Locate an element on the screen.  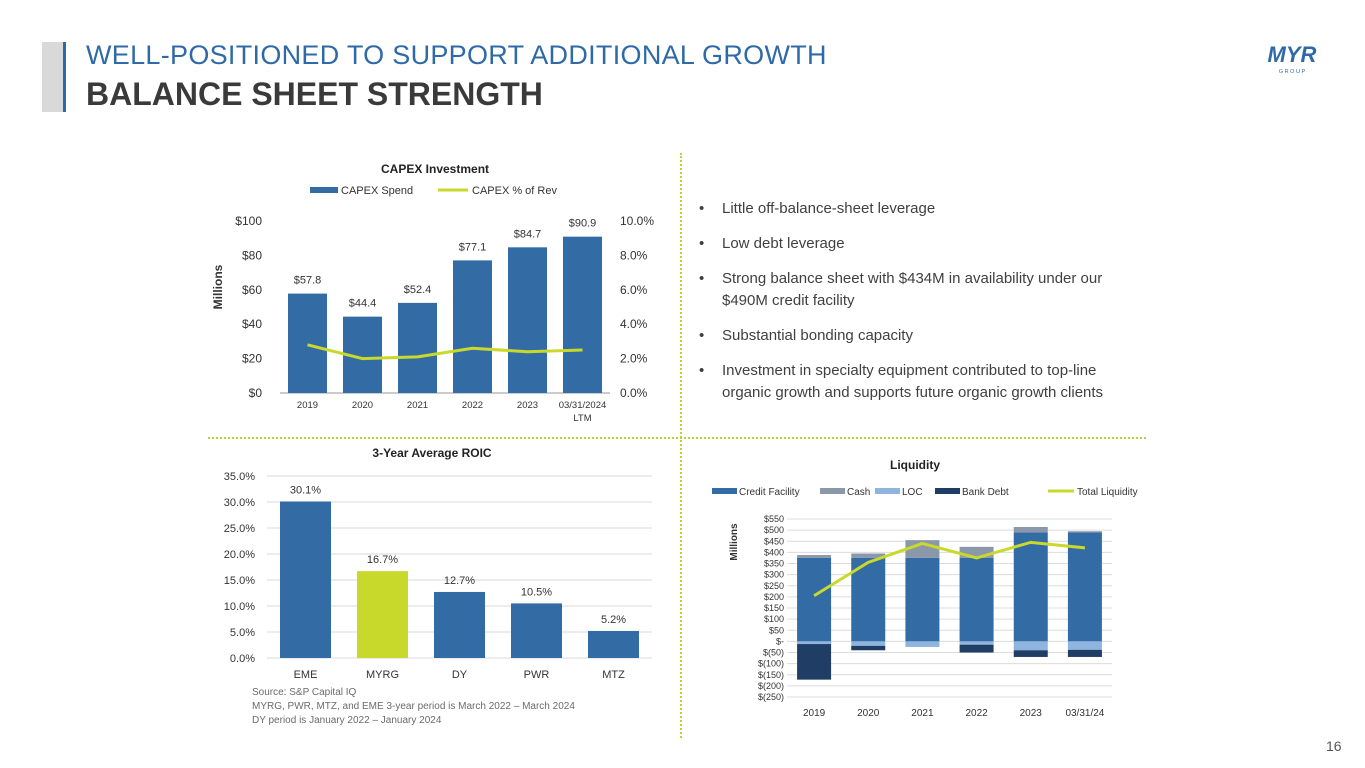
bar-data-label: 12.7% is located at coordinates (459, 581).